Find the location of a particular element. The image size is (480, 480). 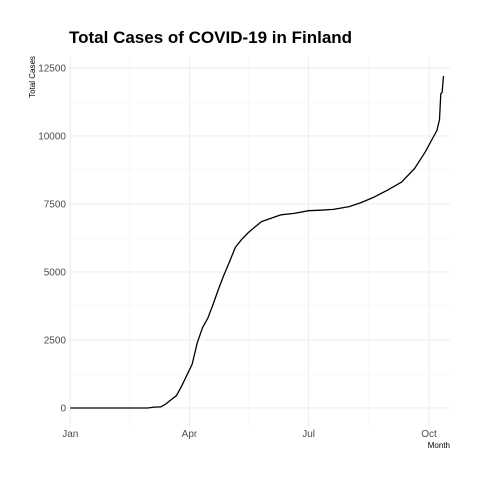

x-tick-label: Apr is located at coordinates (190, 434).